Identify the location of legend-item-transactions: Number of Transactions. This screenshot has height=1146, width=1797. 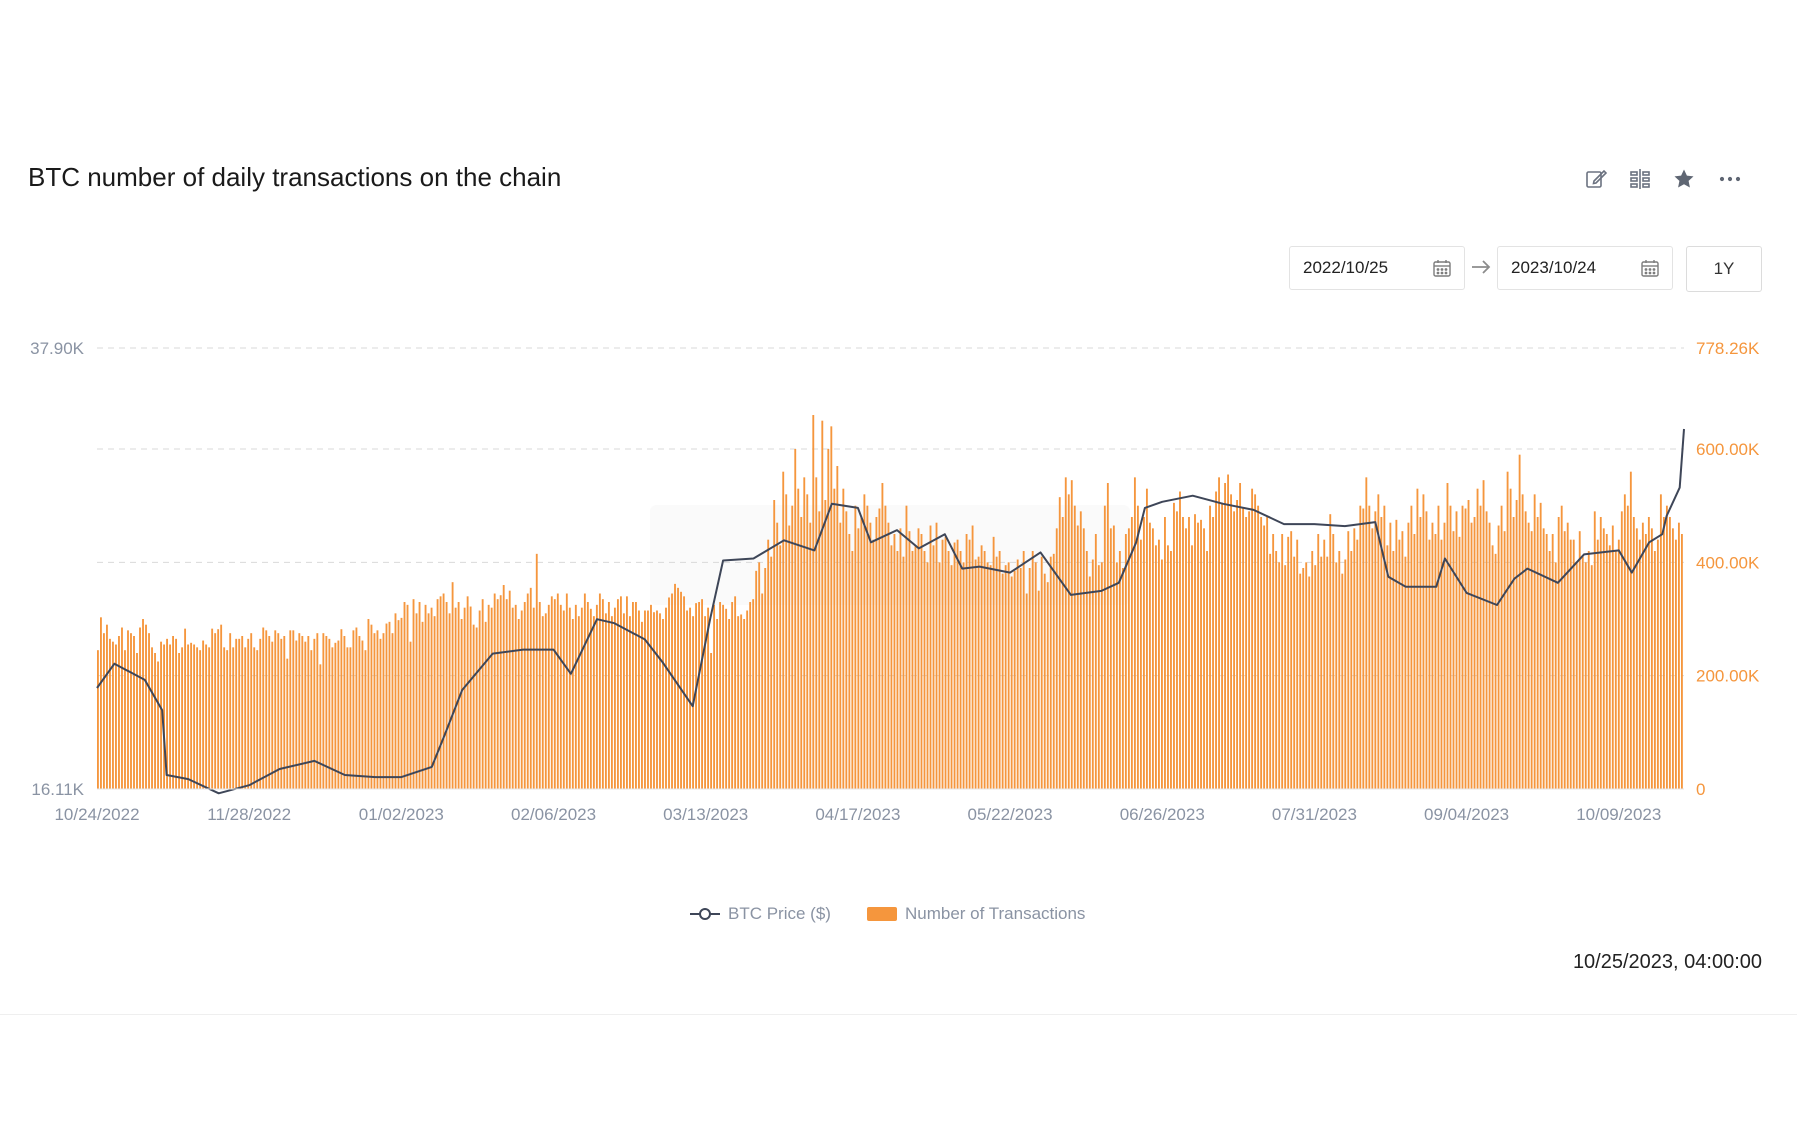
(975, 914).